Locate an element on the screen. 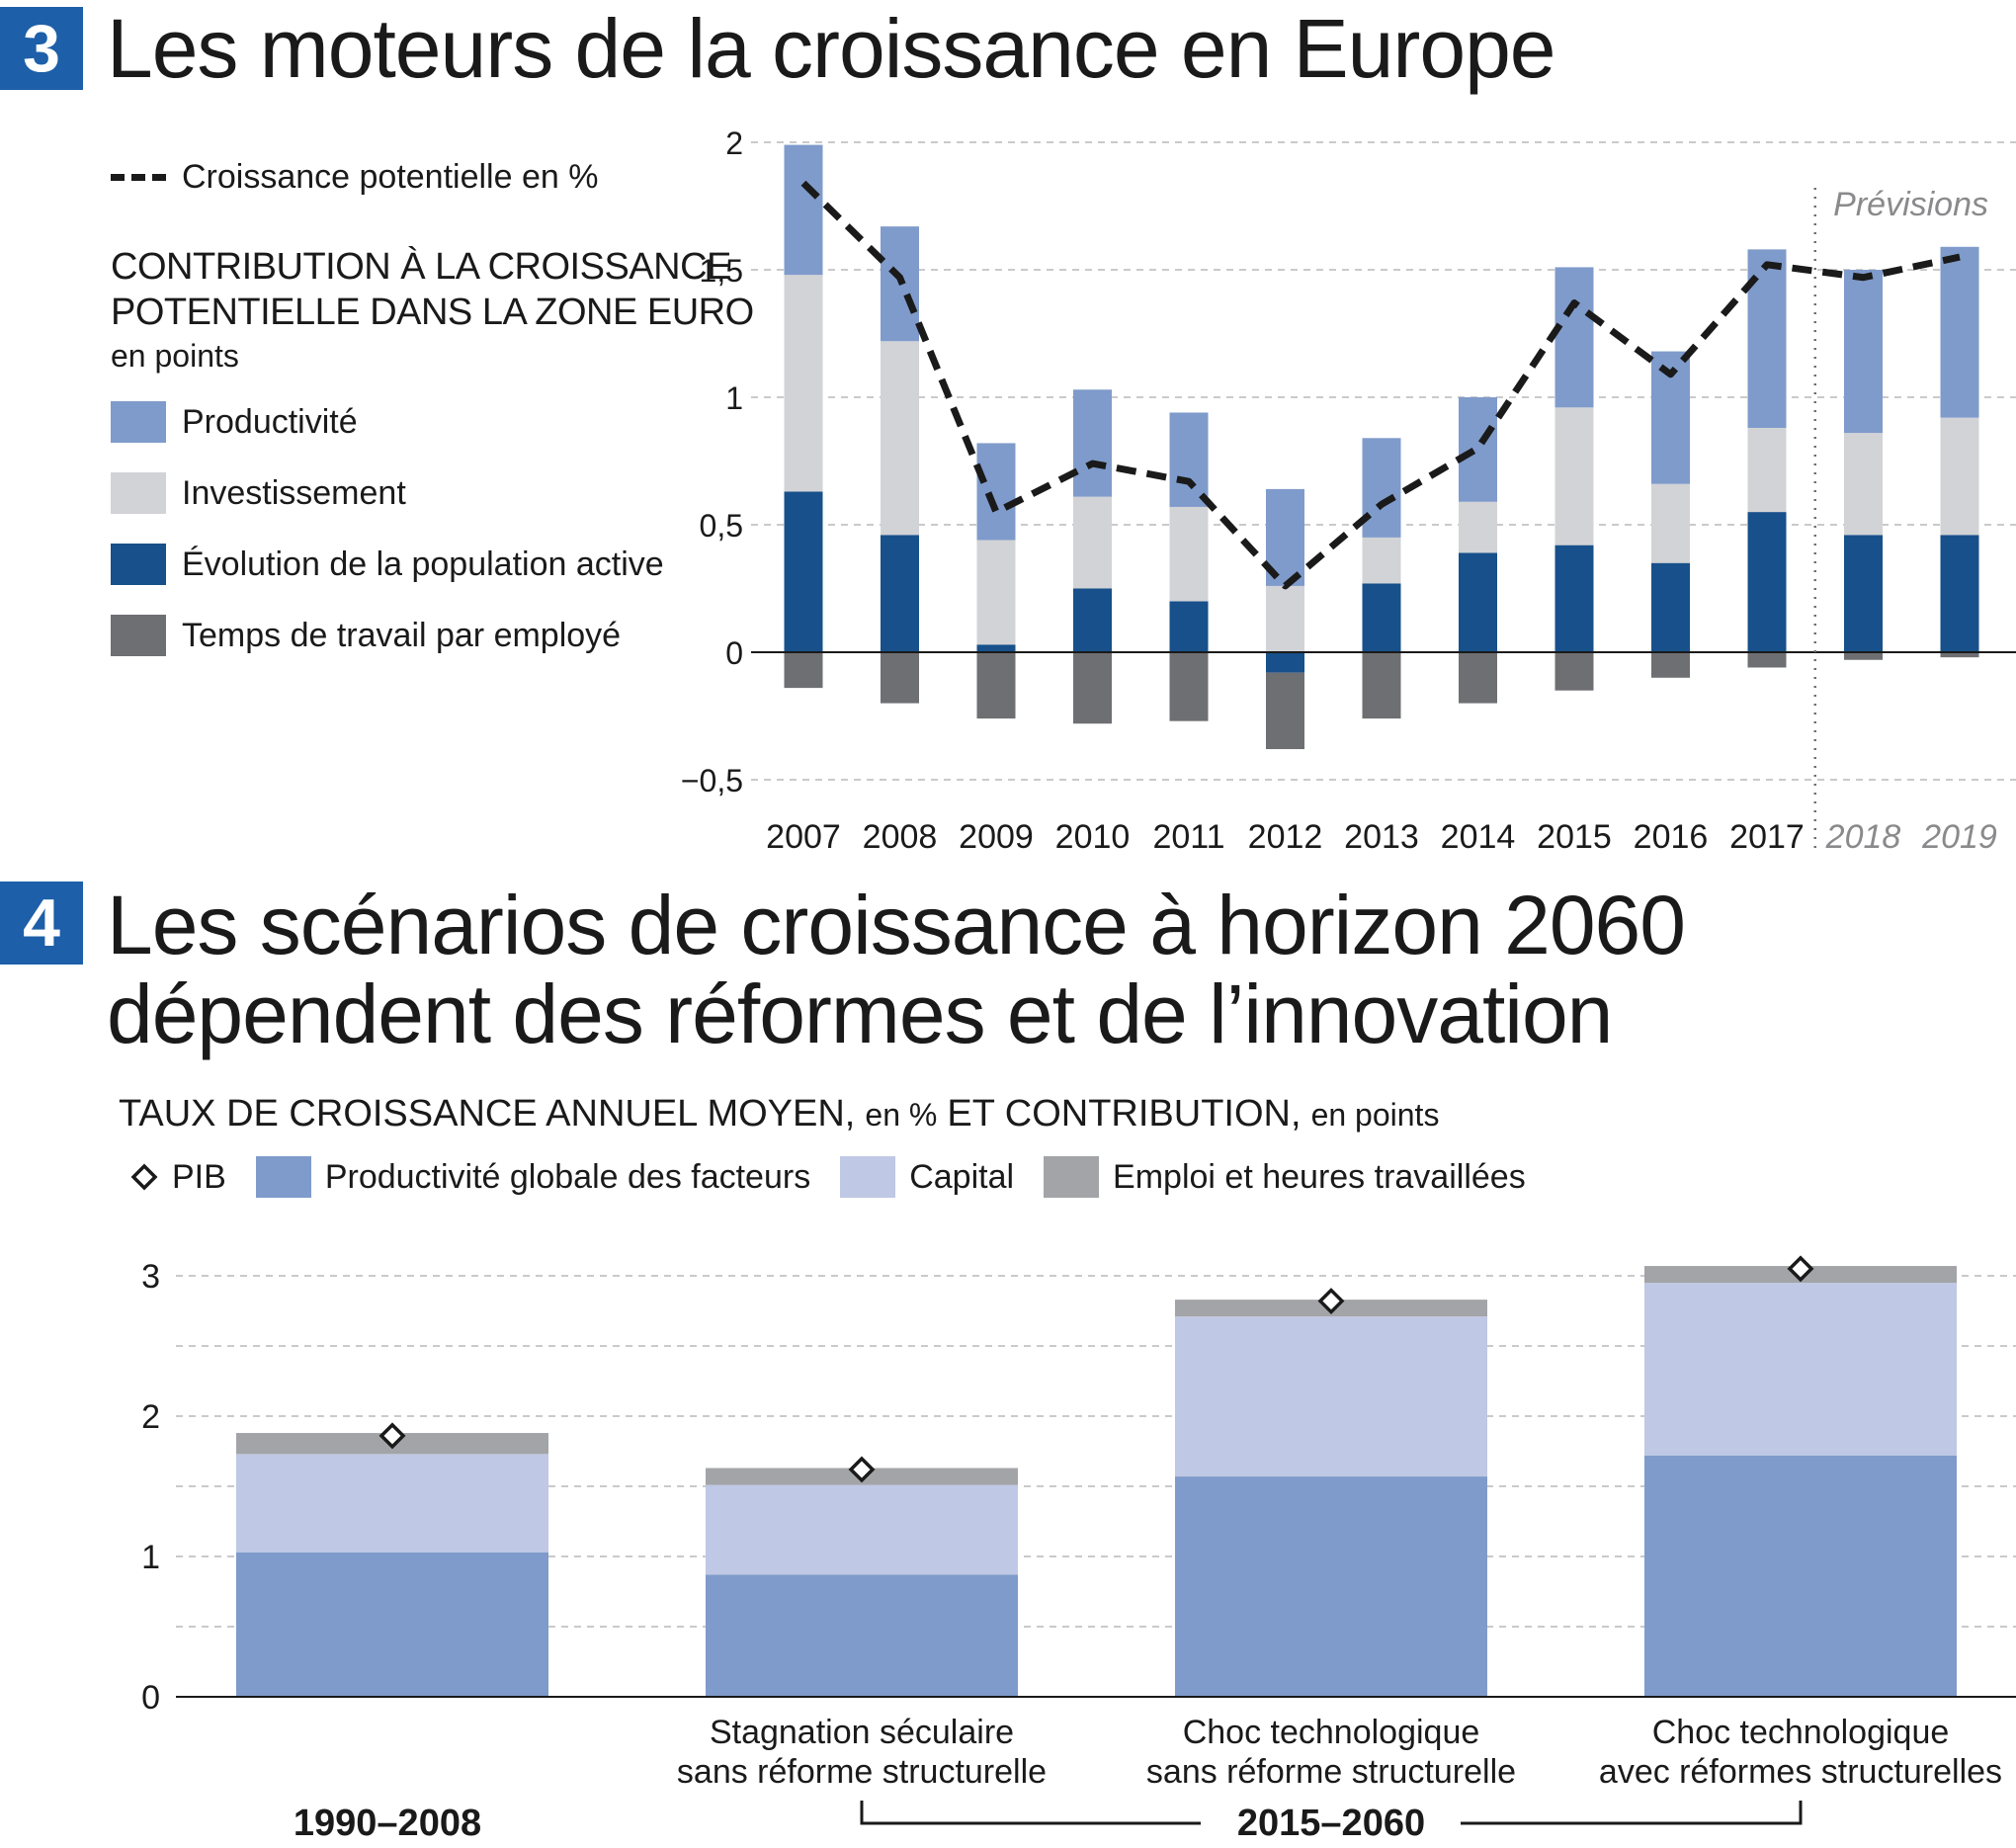  period-label-right: 2015–2060 is located at coordinates (1331, 1823).